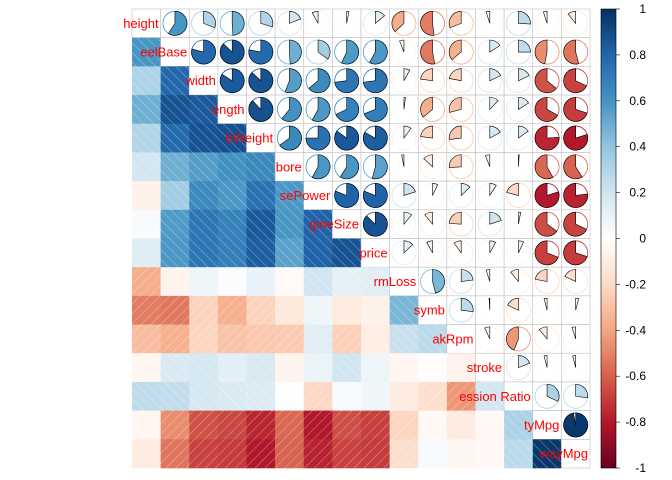  What do you see at coordinates (289, 166) in the screenshot?
I see `label-bore: bore` at bounding box center [289, 166].